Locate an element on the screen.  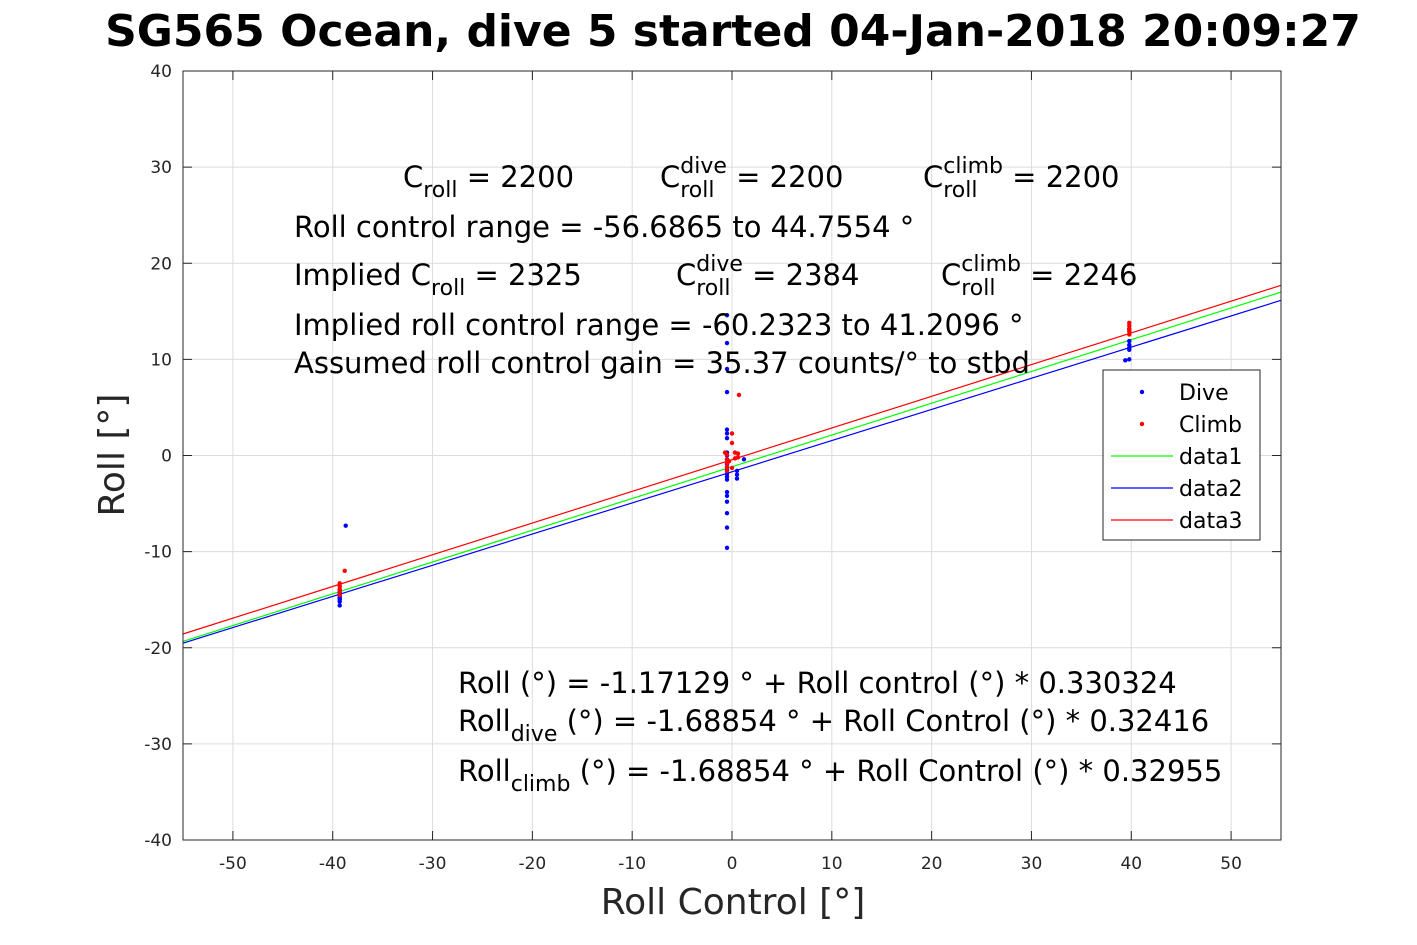
x-tick-label: 0 is located at coordinates (732, 864).